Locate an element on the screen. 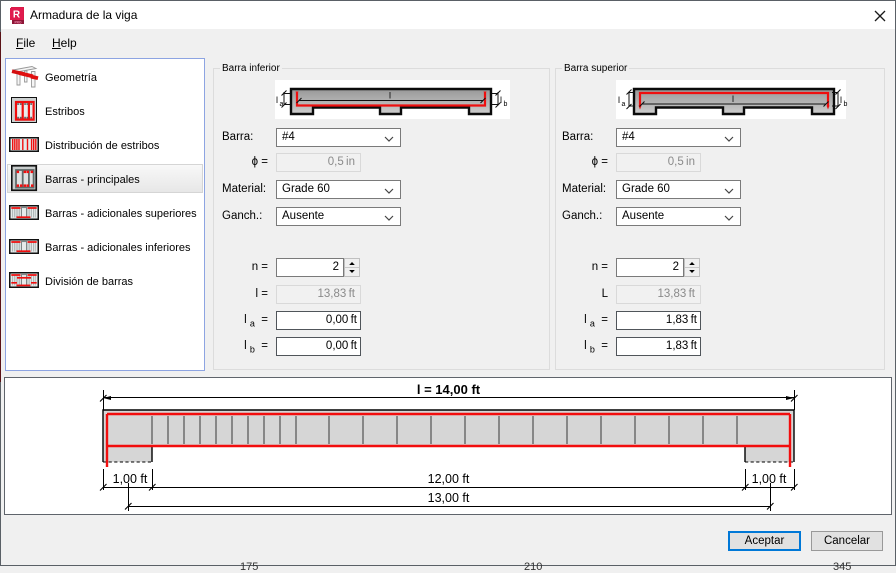  svg-text: 12,00 ft is located at coordinates (449, 479).